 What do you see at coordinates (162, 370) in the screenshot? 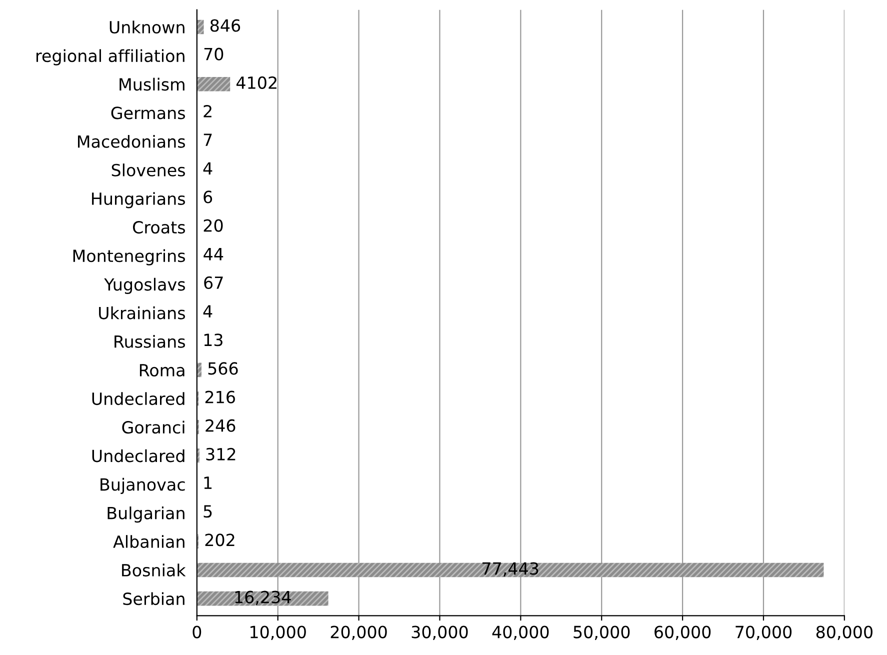
I see `y-tick-label: Roma` at bounding box center [162, 370].